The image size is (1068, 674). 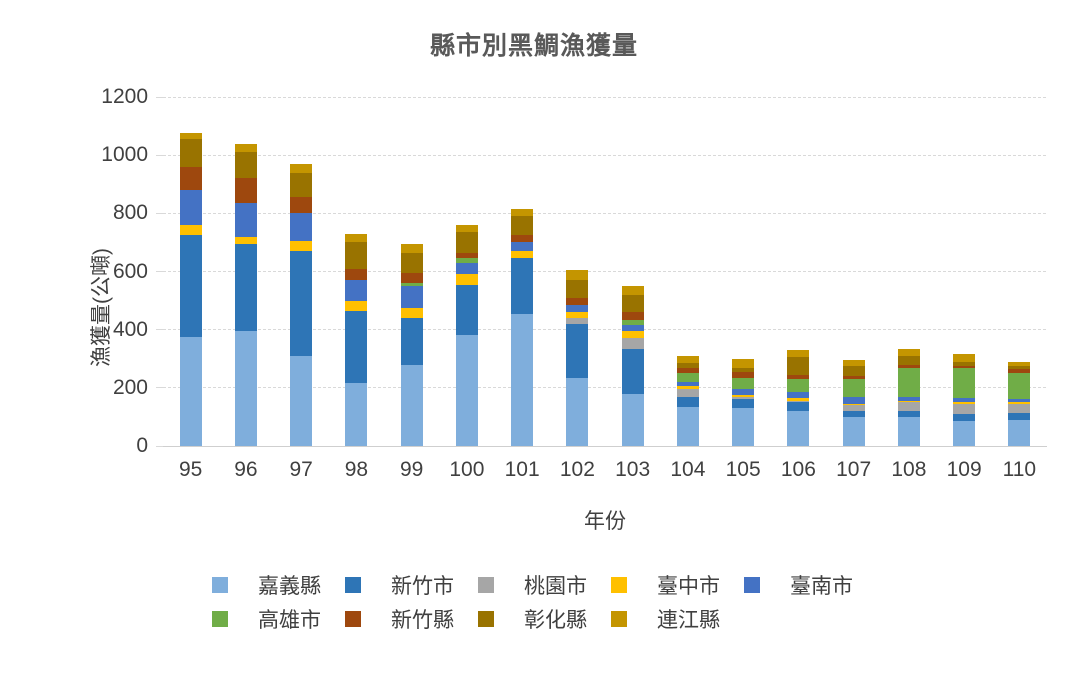 What do you see at coordinates (278, 585) in the screenshot?
I see `legend-item: 嘉義縣` at bounding box center [278, 585].